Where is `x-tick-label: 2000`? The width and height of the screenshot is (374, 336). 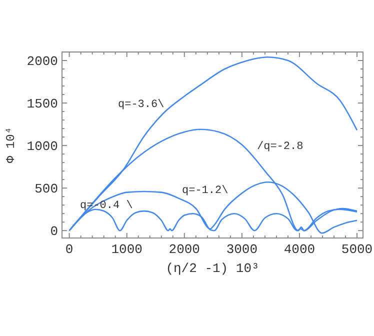 x-tick-label: 2000 is located at coordinates (184, 249).